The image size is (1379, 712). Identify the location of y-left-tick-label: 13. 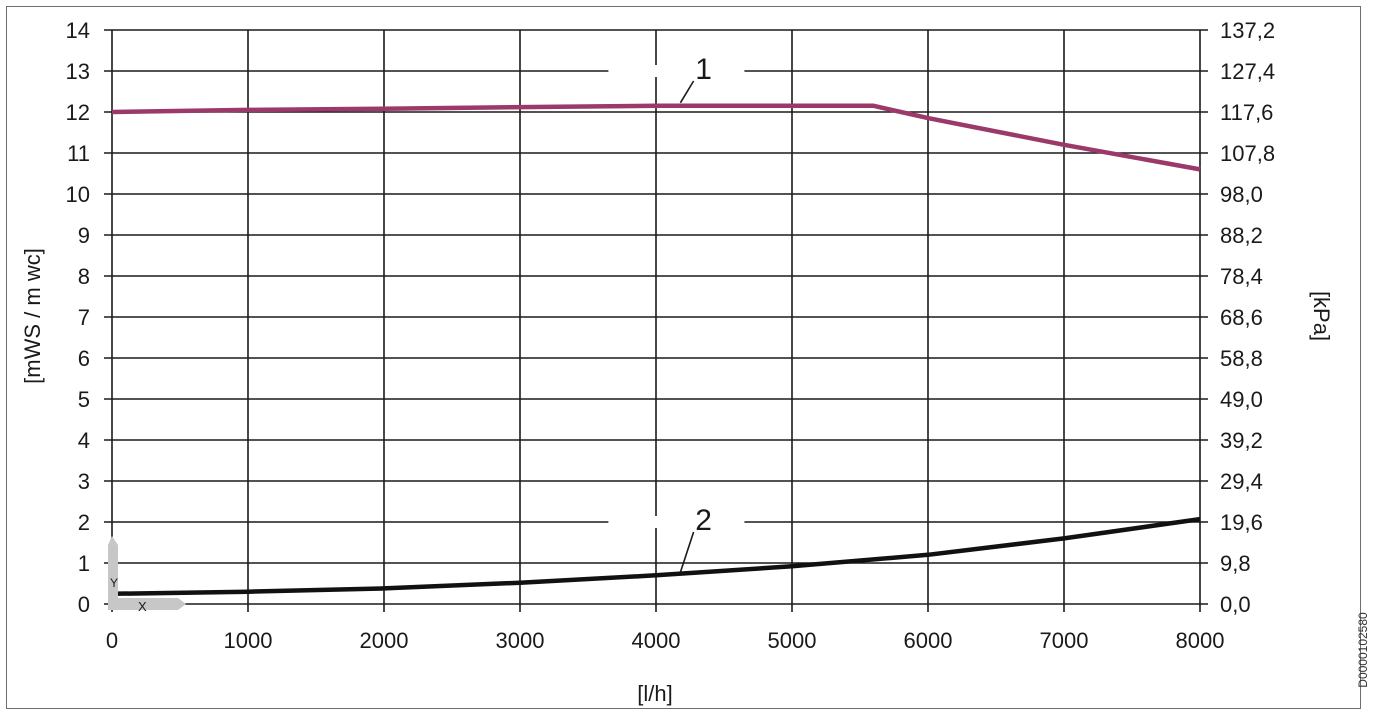
(78, 71).